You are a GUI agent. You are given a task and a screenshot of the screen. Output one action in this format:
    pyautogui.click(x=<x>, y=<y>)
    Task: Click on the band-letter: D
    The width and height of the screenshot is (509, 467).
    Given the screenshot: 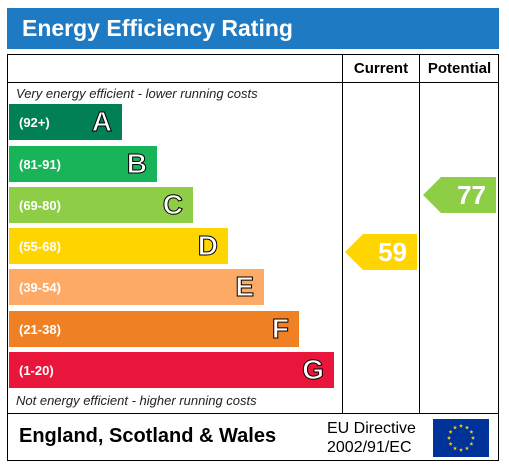 What is the action you would take?
    pyautogui.click(x=207, y=245)
    